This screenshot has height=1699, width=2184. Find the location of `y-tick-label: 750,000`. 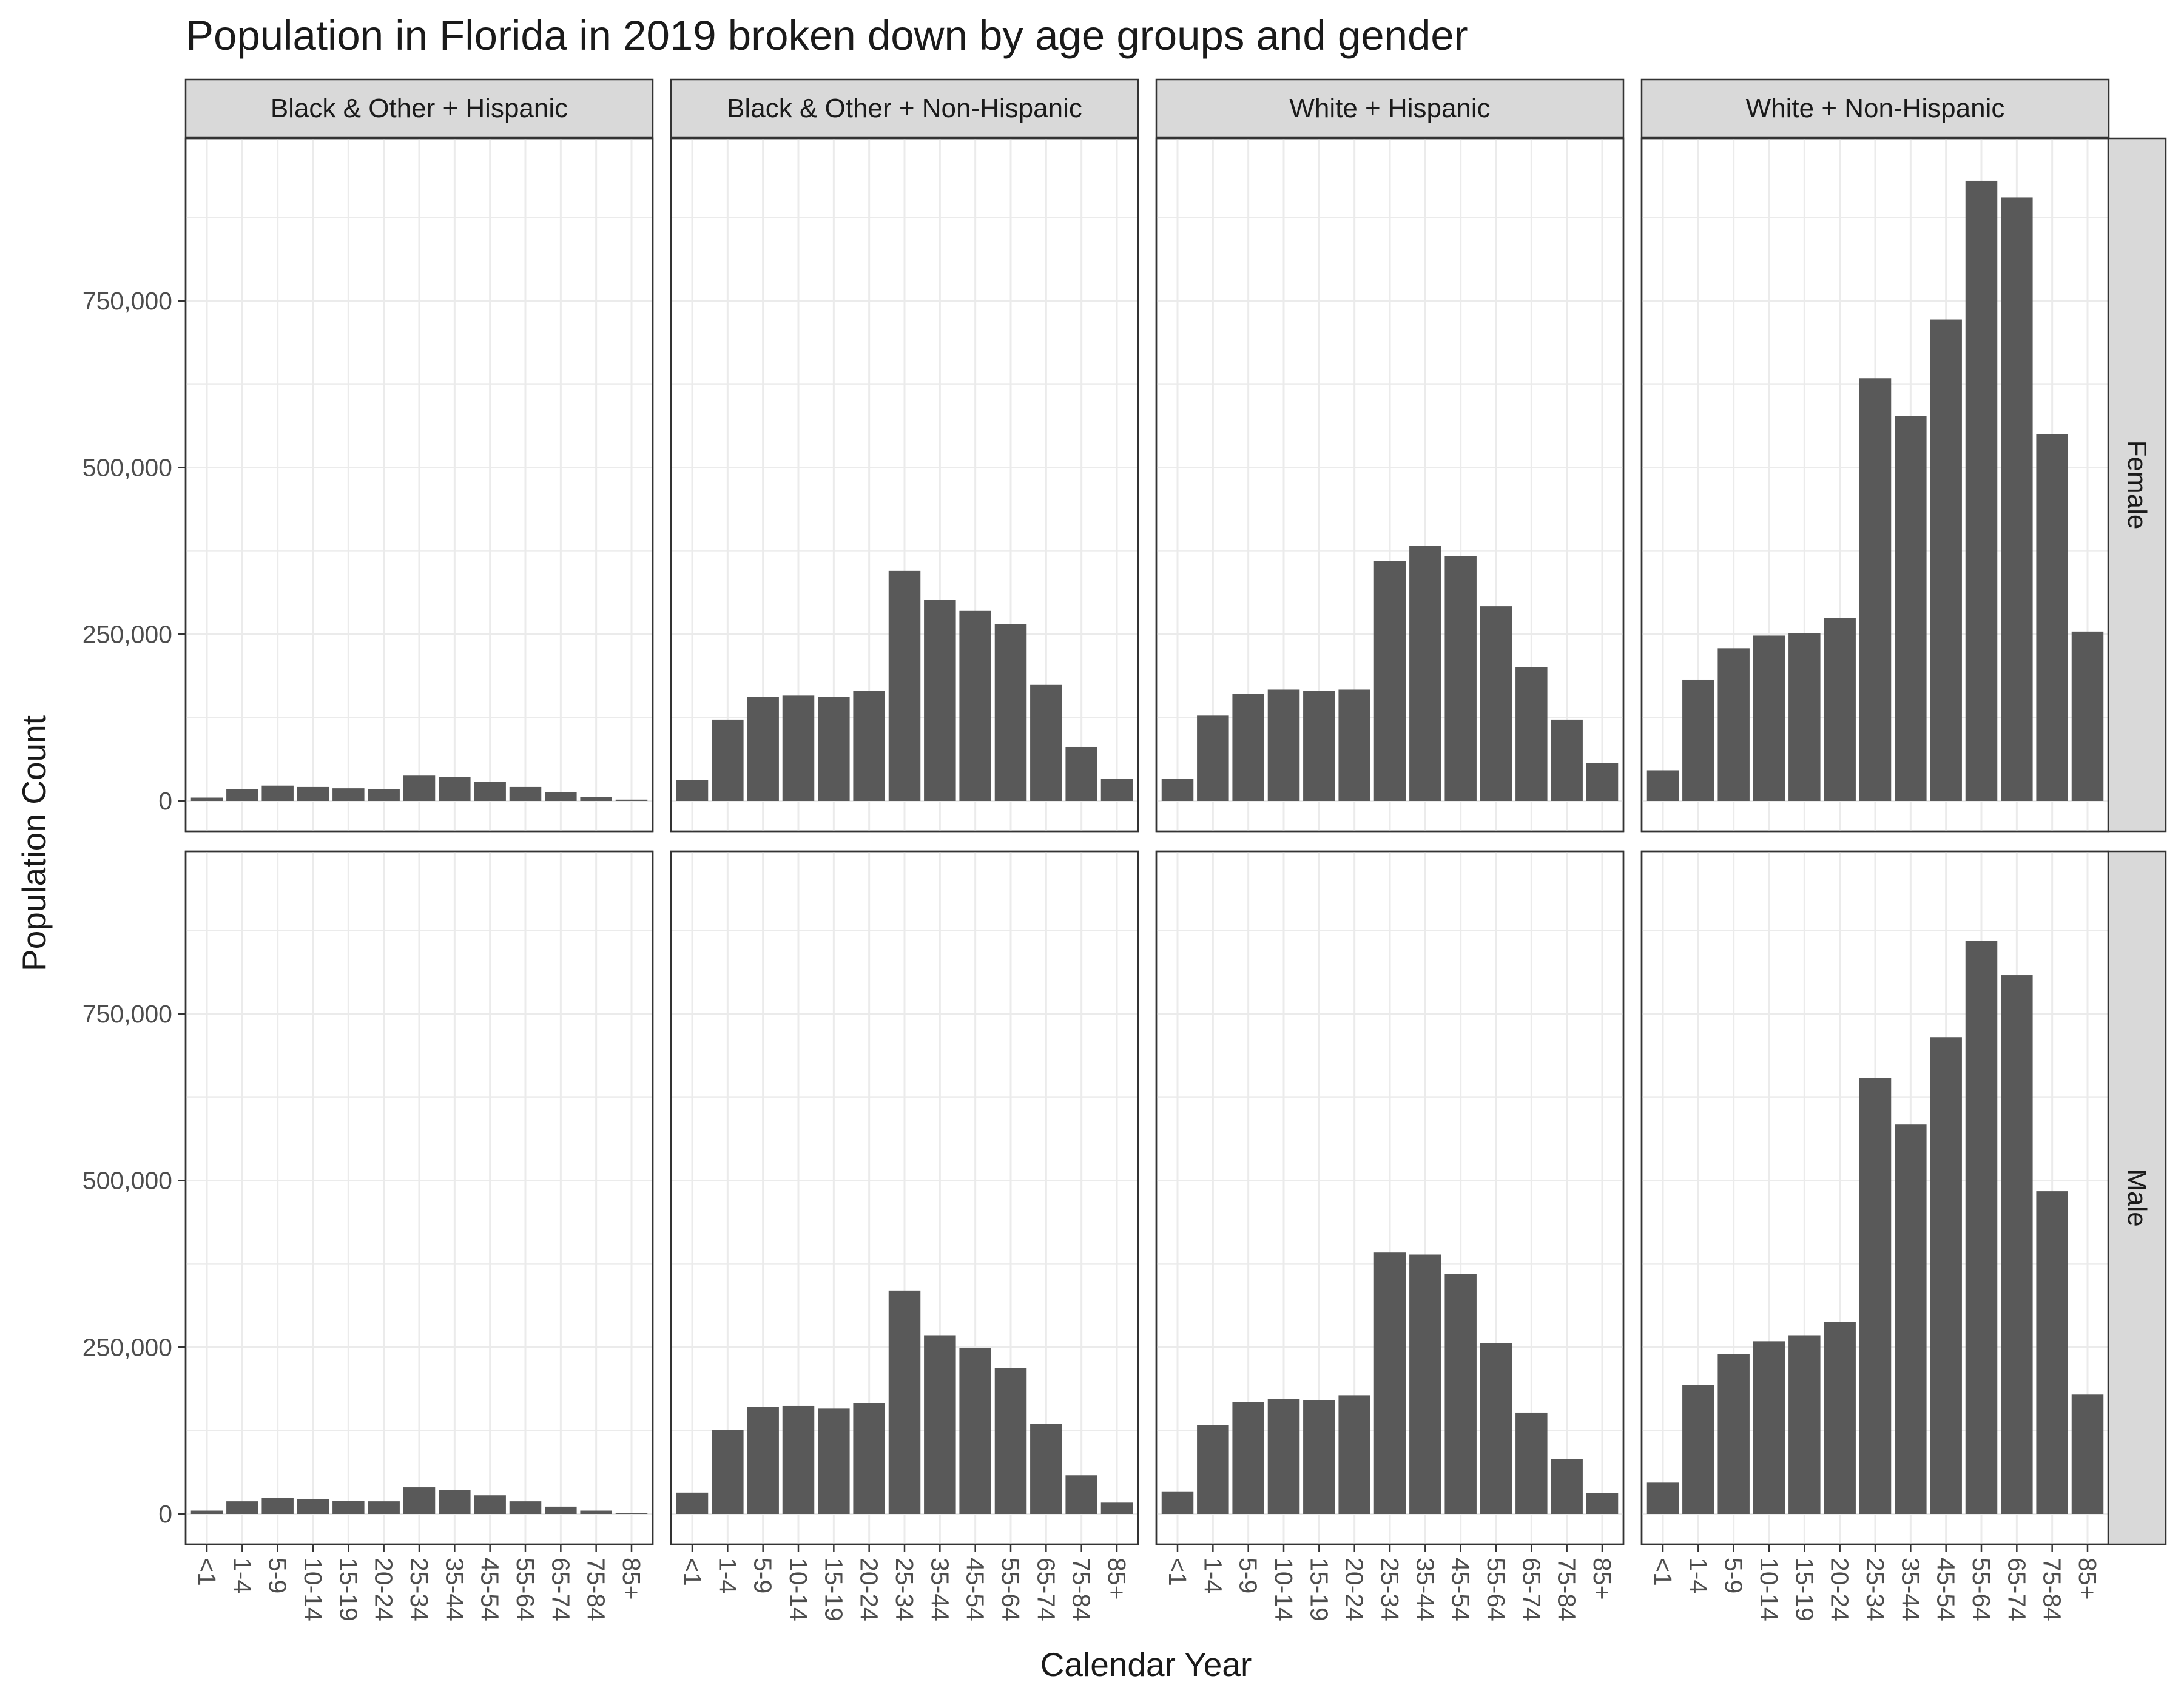

y-tick-label: 750,000 is located at coordinates (127, 1014).